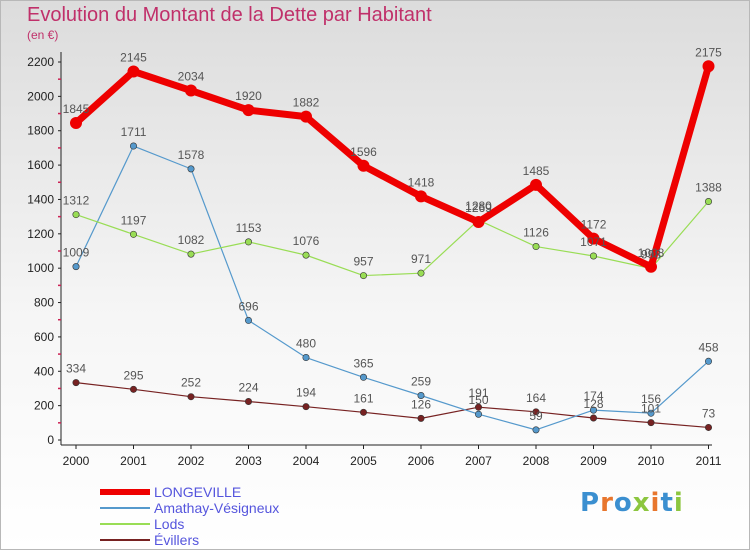 The height and width of the screenshot is (550, 750). What do you see at coordinates (363, 262) in the screenshot?
I see `data-label: 957` at bounding box center [363, 262].